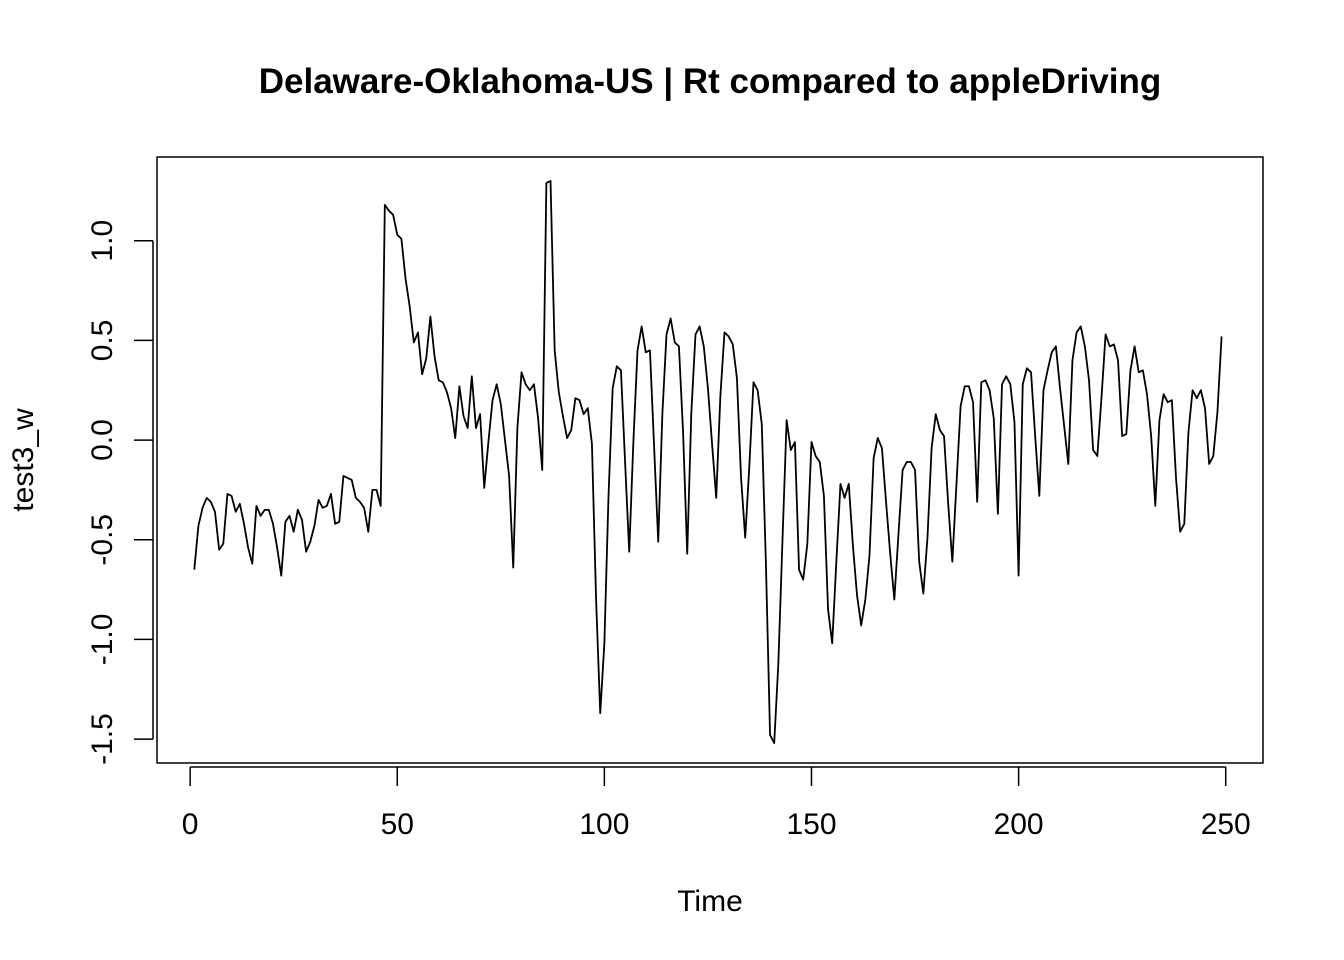 This screenshot has height=960, width=1344. What do you see at coordinates (102, 640) in the screenshot?
I see `y-tick-label: -1.0` at bounding box center [102, 640].